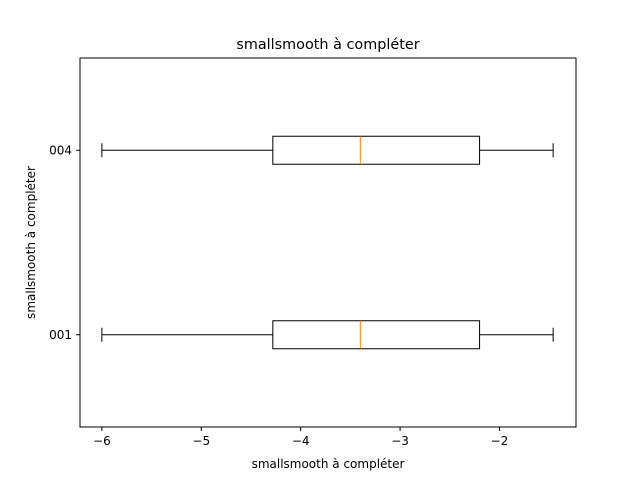 This screenshot has height=485, width=640. What do you see at coordinates (60, 335) in the screenshot?
I see `y-tick-label: 001` at bounding box center [60, 335].